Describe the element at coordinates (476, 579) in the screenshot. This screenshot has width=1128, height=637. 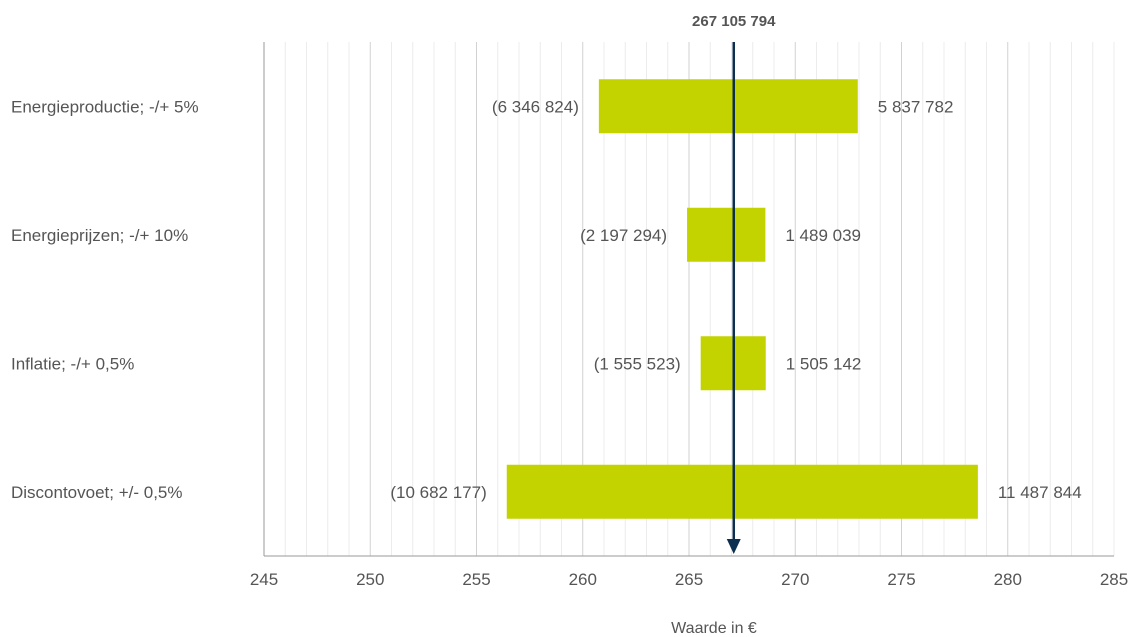
I see `x-tick-label: 255` at that location.